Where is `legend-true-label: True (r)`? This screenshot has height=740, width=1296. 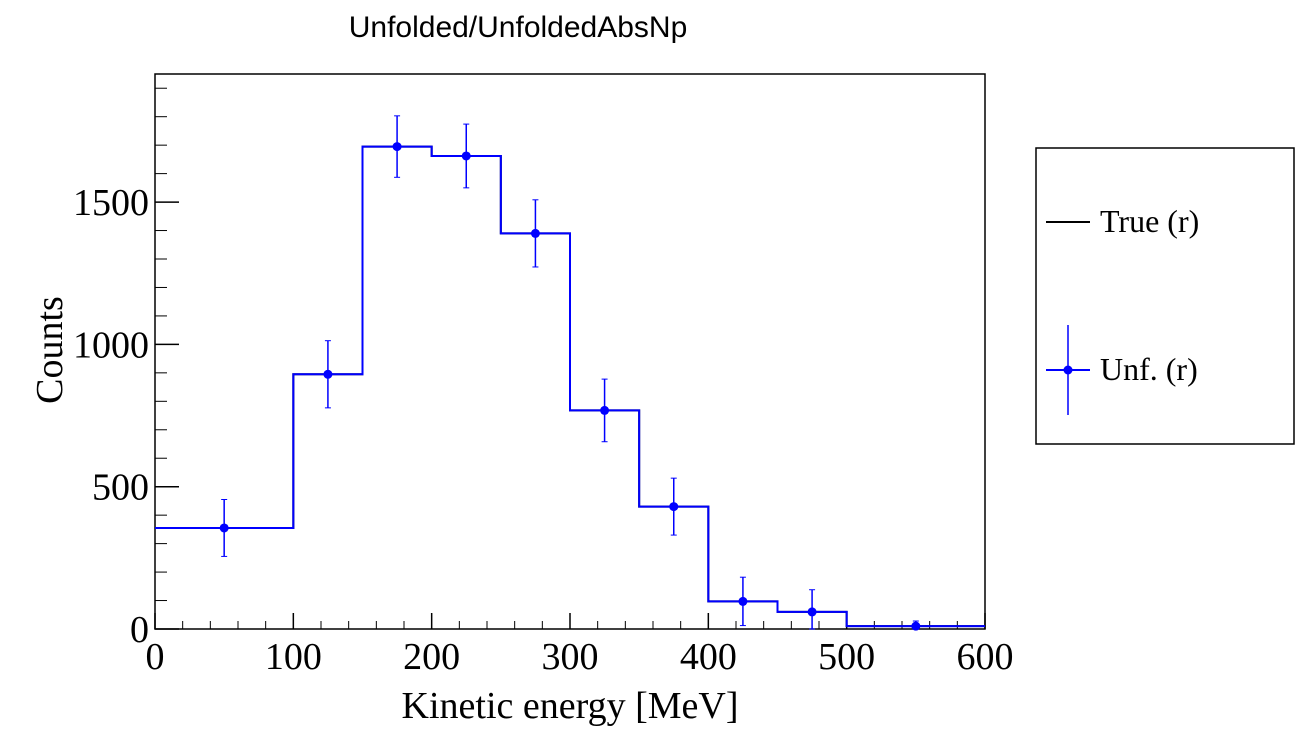
legend-true-label: True (r) is located at coordinates (1149, 221).